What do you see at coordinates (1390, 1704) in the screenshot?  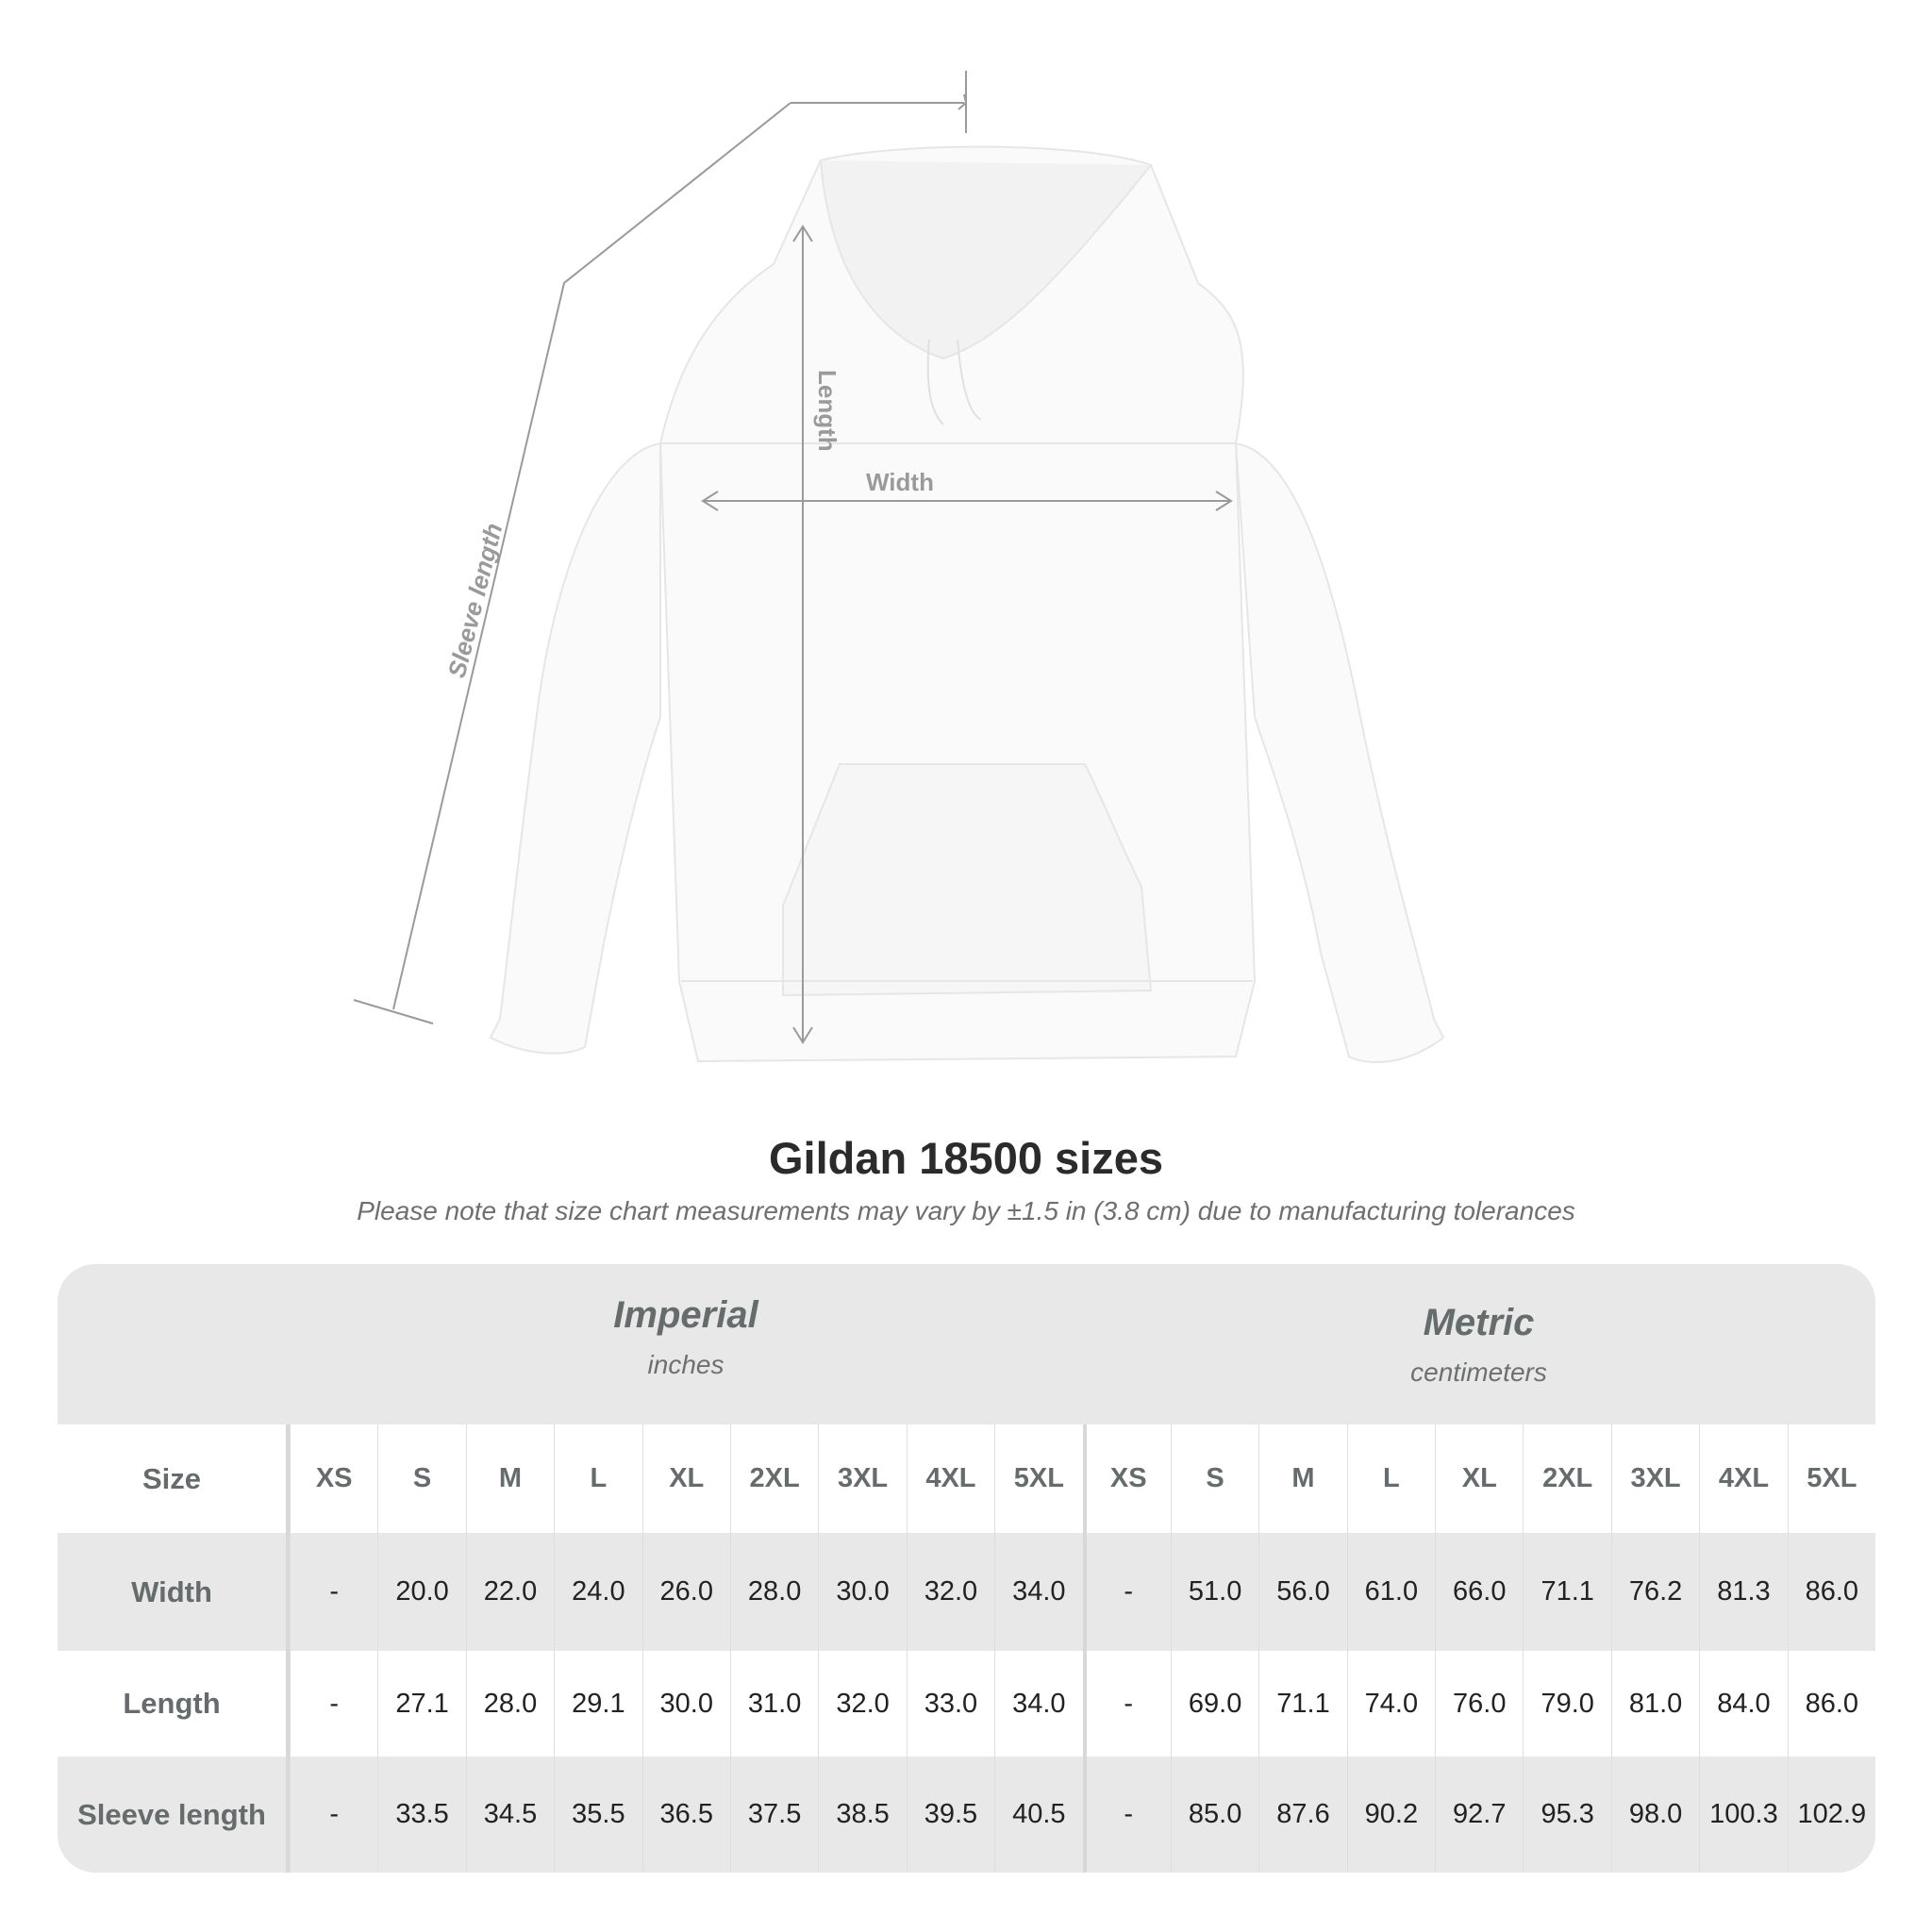 I see `metric-cell: 74.0` at bounding box center [1390, 1704].